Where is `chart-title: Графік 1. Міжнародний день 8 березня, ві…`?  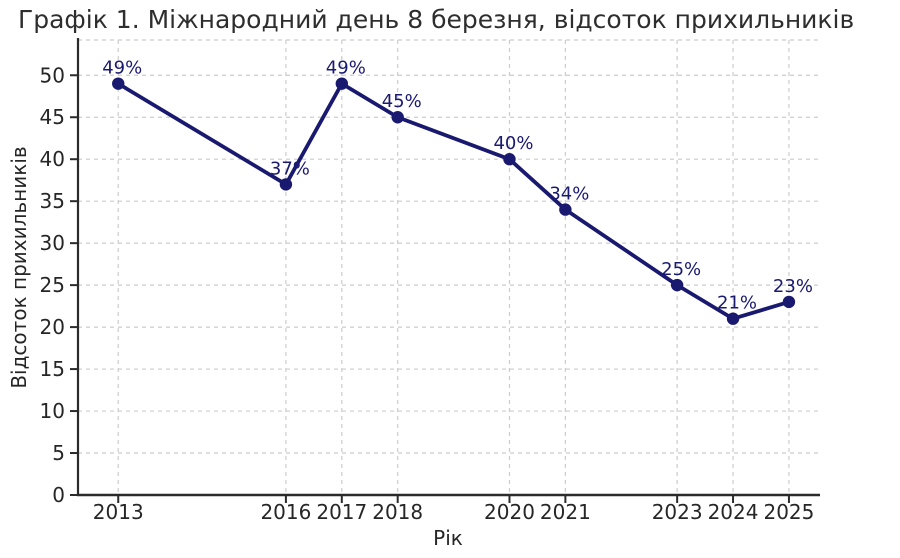
chart-title: Графік 1. Міжнародний день 8 березня, ві… is located at coordinates (436, 19).